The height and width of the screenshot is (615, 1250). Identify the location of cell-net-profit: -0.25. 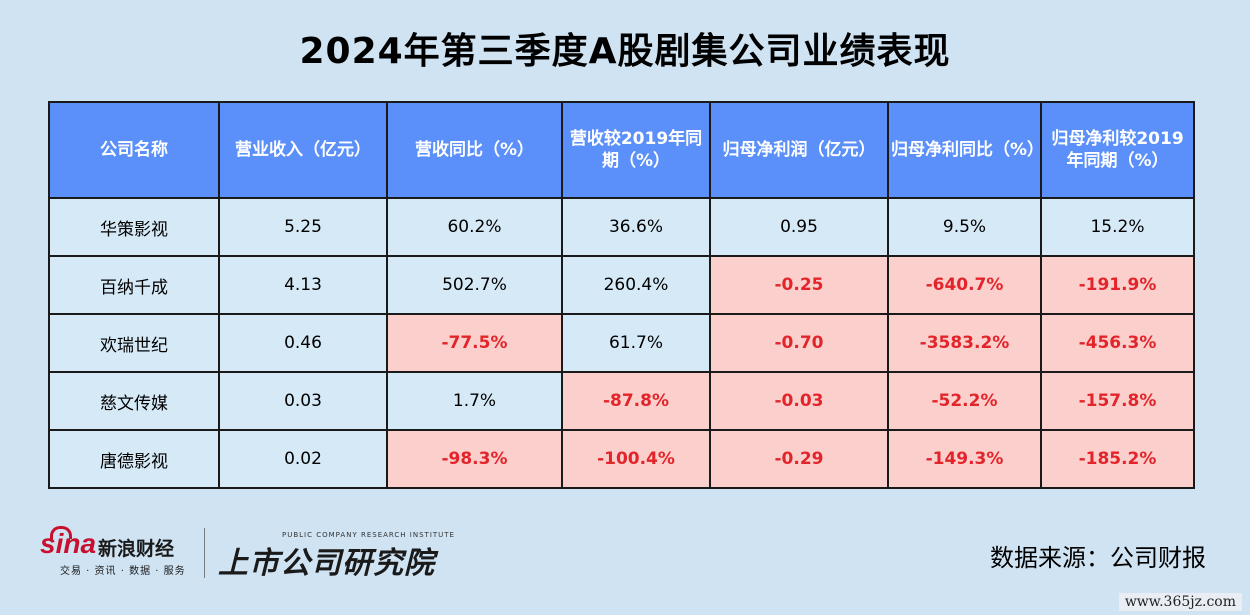
(799, 285).